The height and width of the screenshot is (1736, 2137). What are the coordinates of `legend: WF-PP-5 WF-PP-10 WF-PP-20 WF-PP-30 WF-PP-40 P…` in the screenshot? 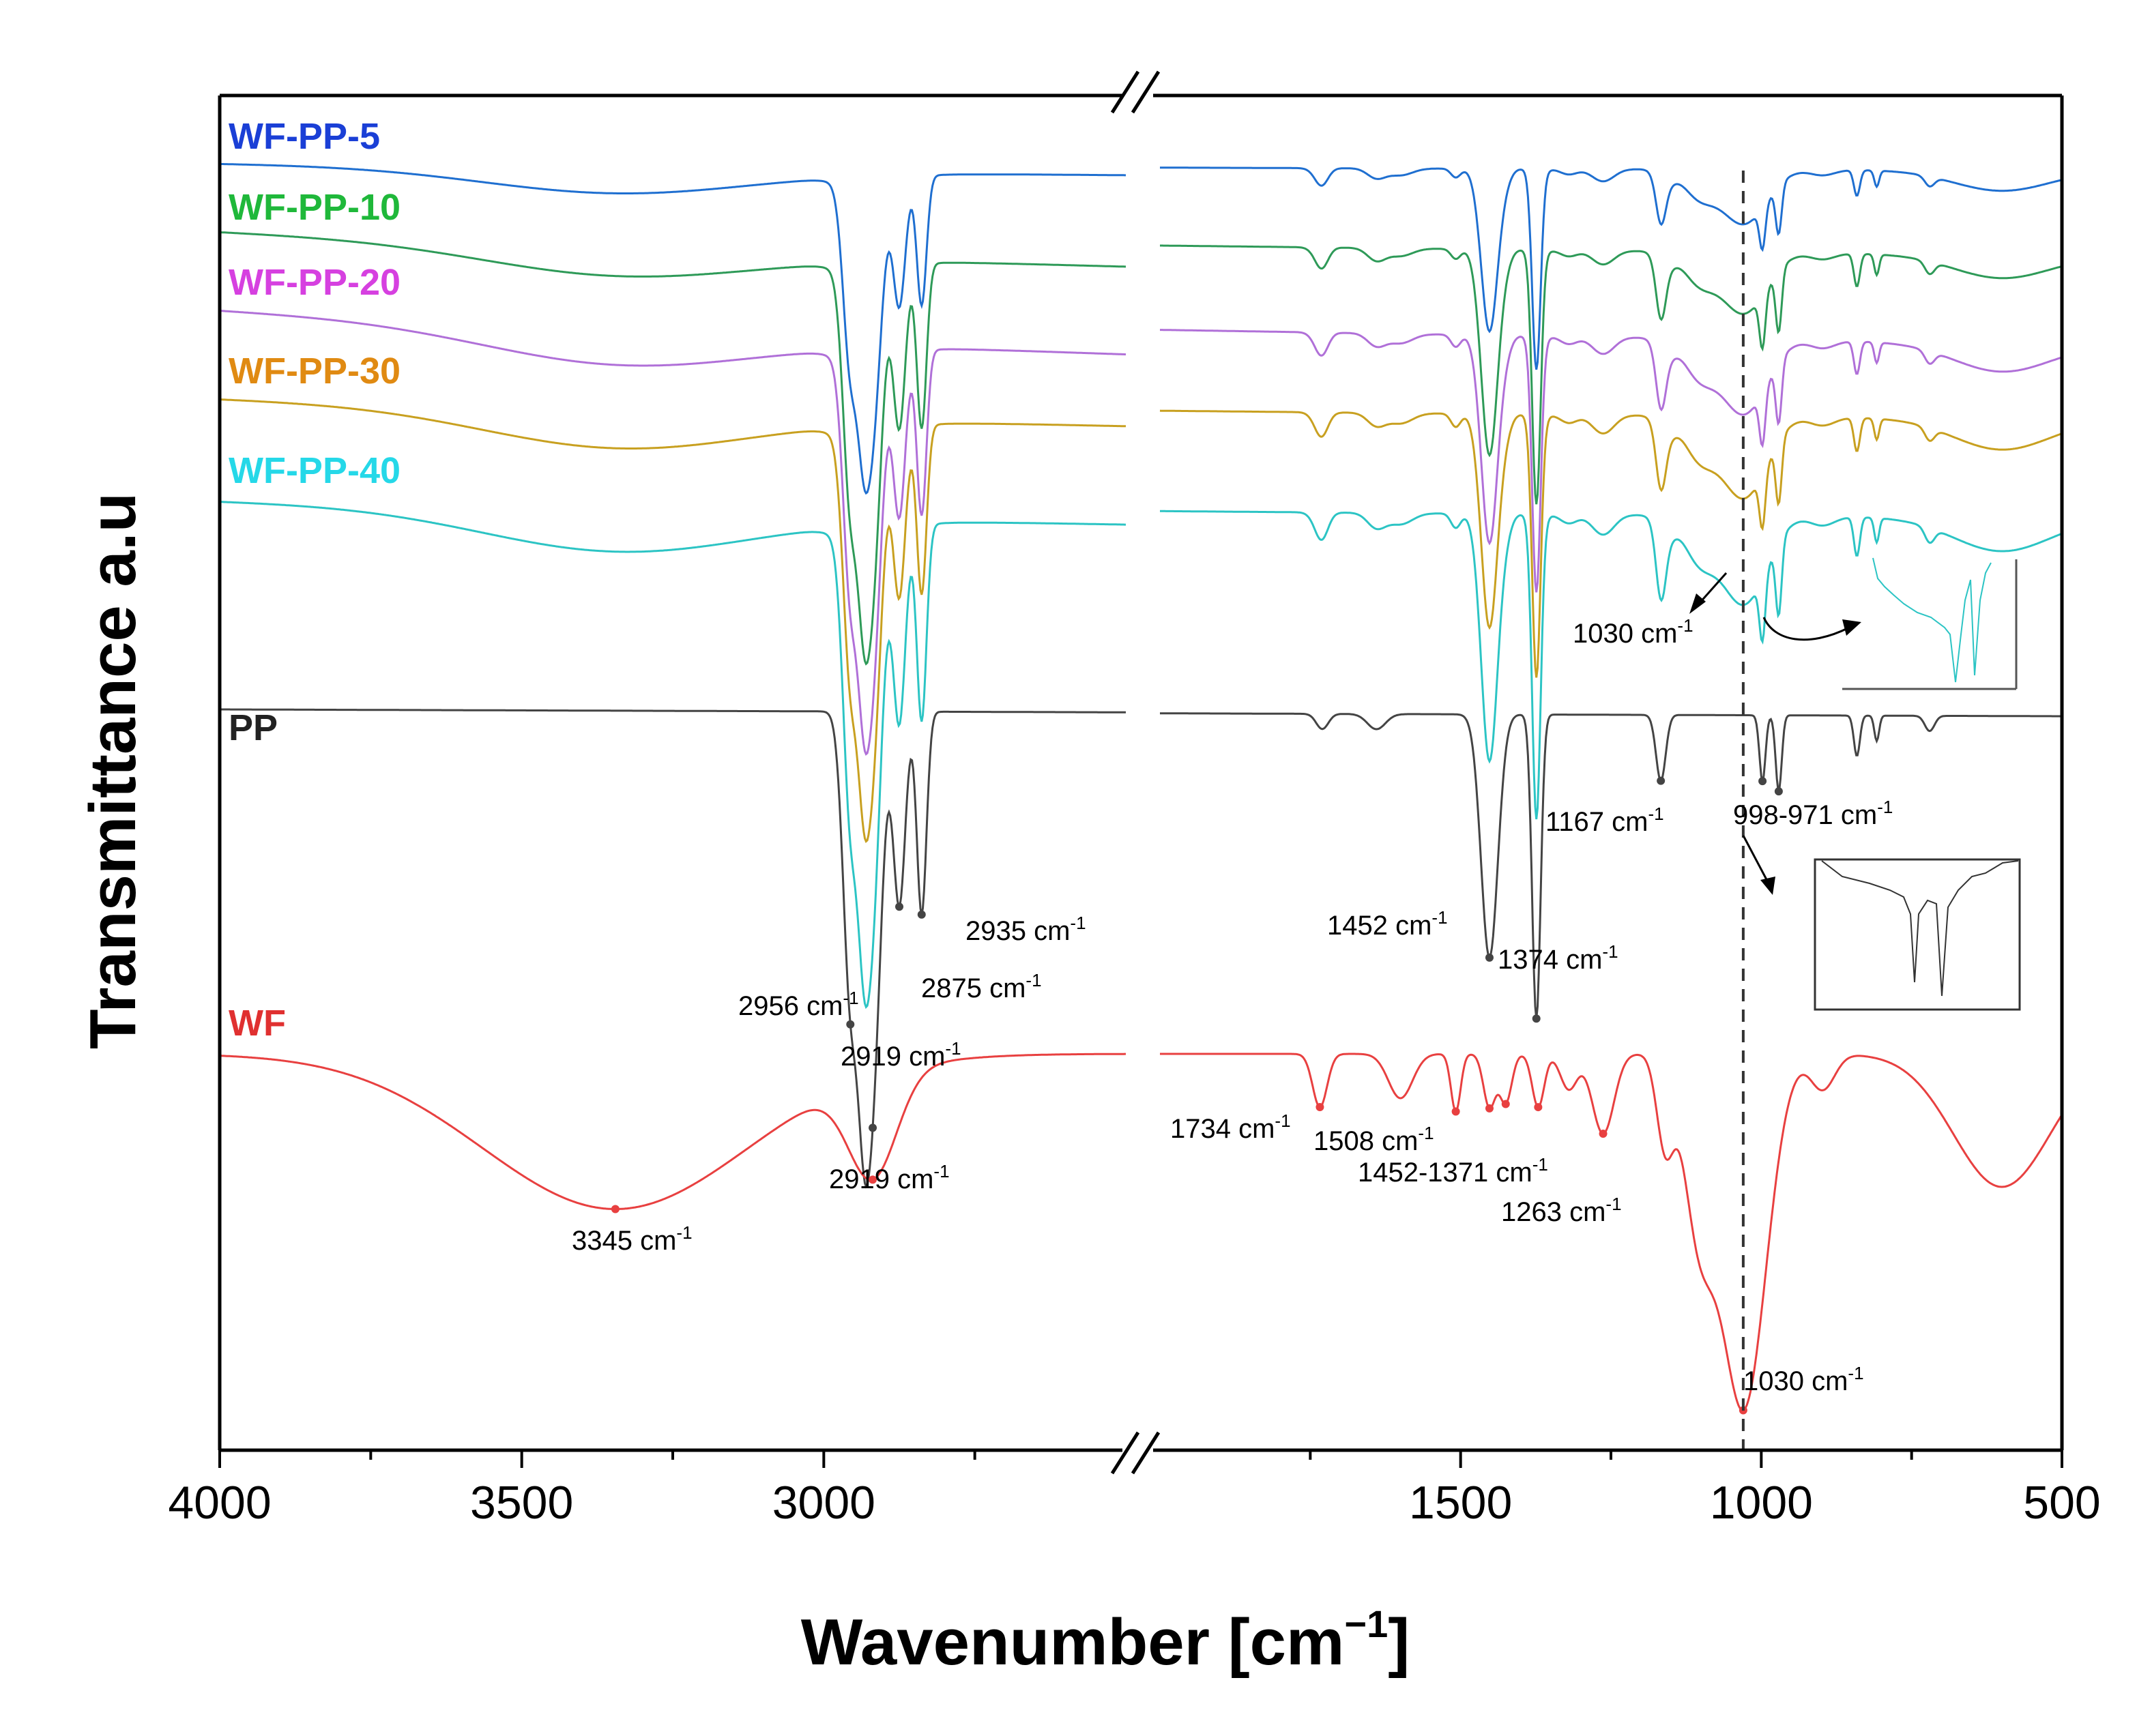 It's located at (315, 580).